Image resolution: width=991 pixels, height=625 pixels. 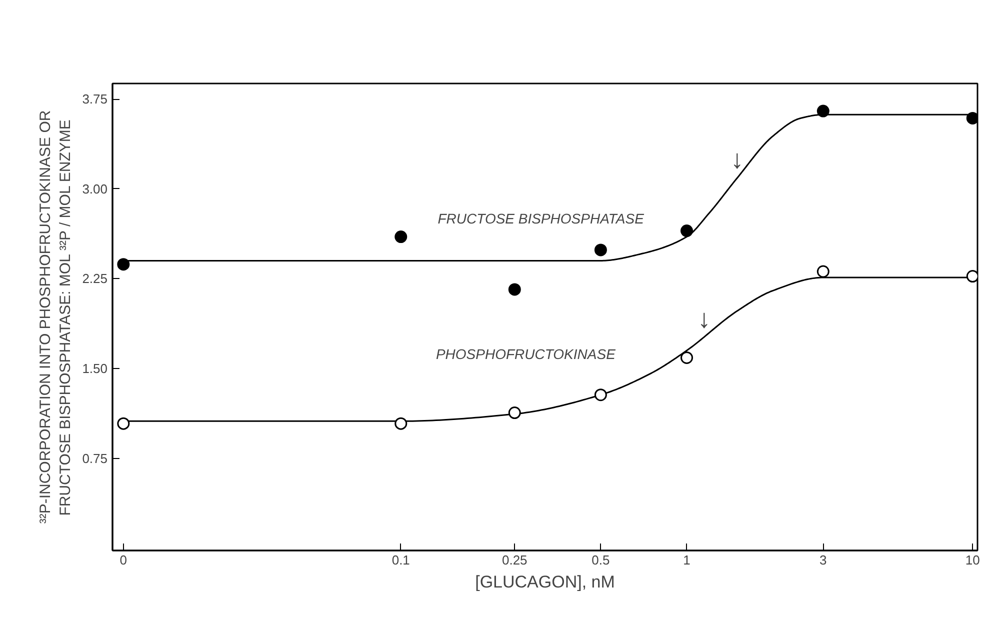 I want to click on x-tick-label: 0.5, so click(x=601, y=560).